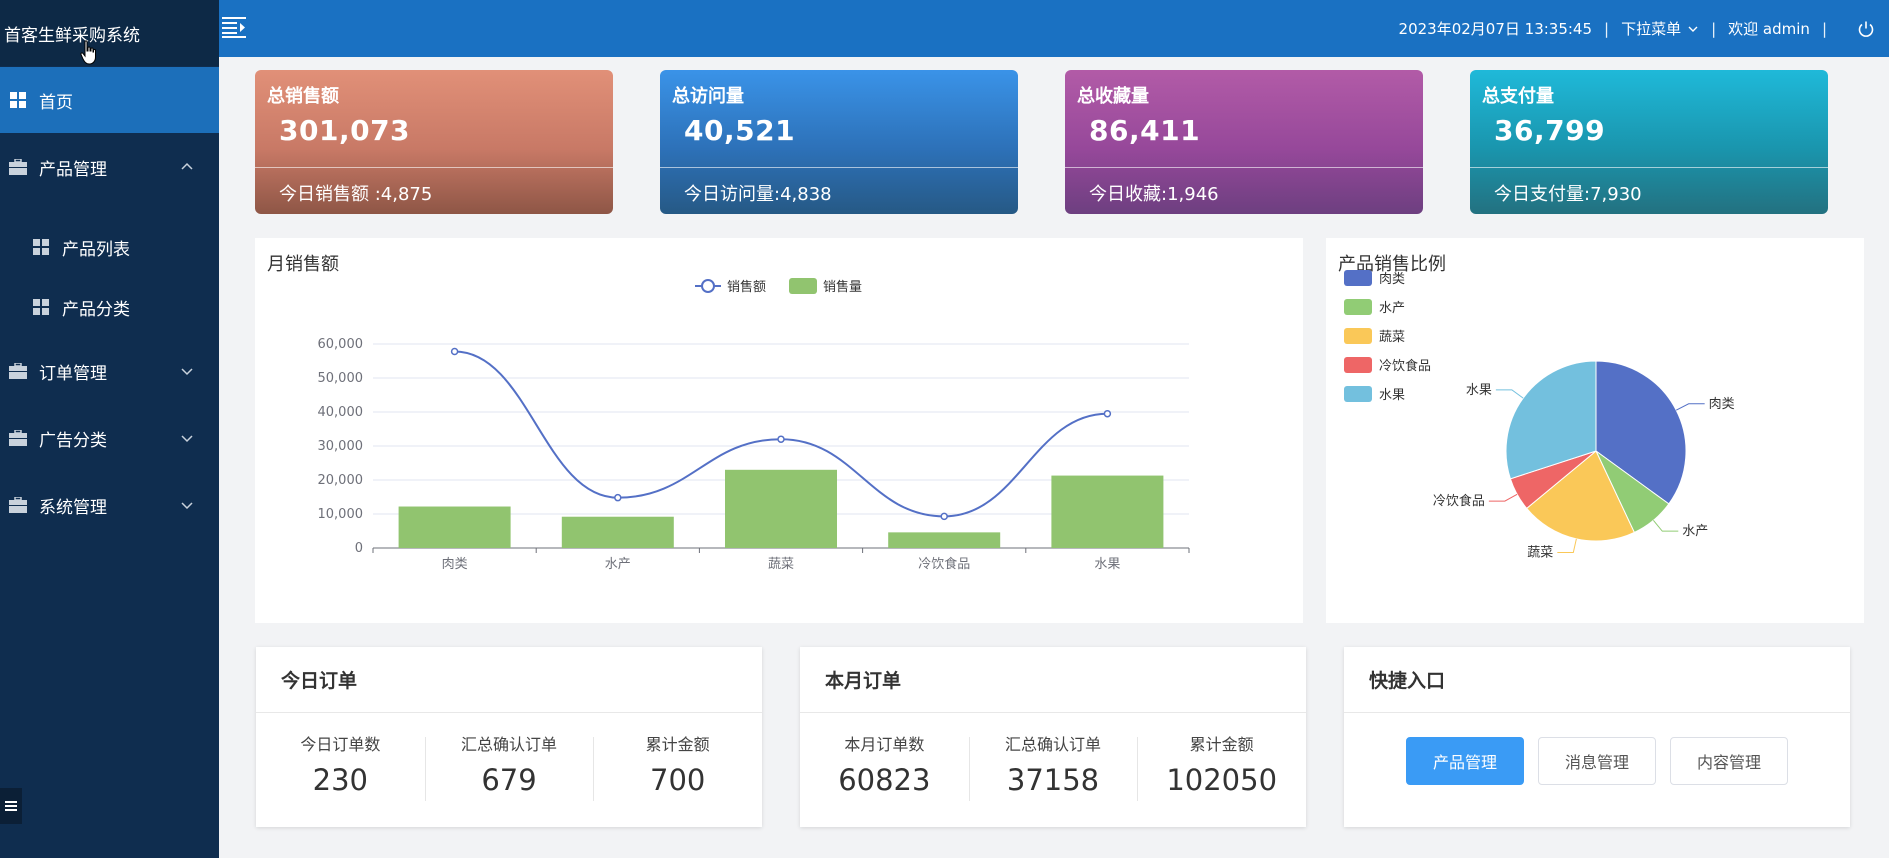  I want to click on stat-card-visits: 总访问量 40,521 今日访问量:4,838, so click(839, 142).